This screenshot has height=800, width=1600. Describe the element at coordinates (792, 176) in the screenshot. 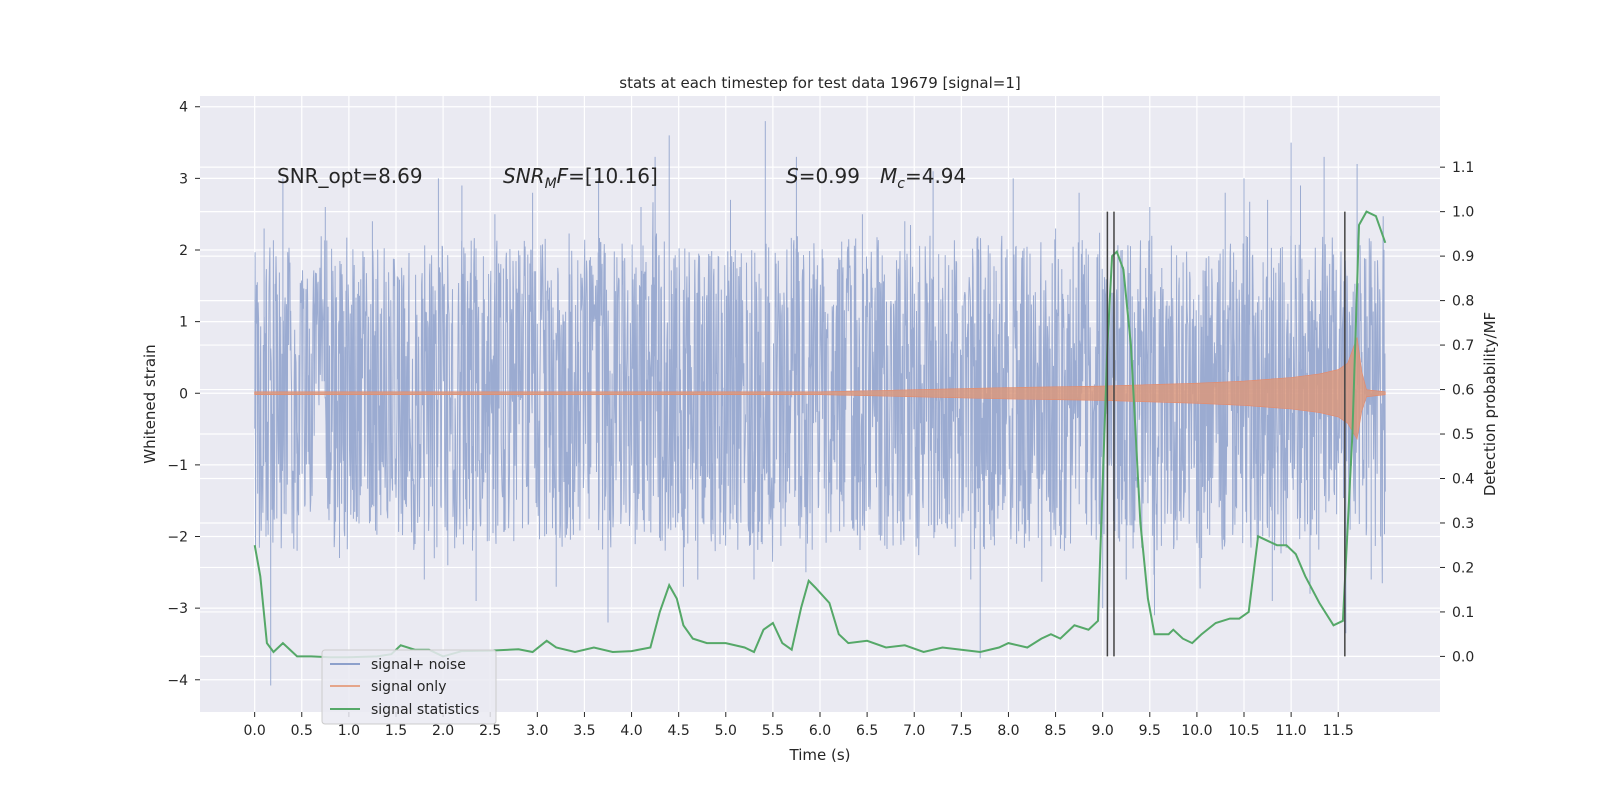

I see `s-var: S` at that location.